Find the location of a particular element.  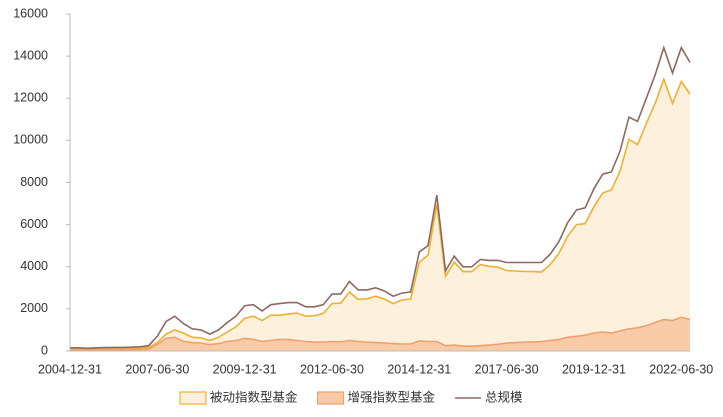

x-tick-label: 2022-06-30 is located at coordinates (681, 369).